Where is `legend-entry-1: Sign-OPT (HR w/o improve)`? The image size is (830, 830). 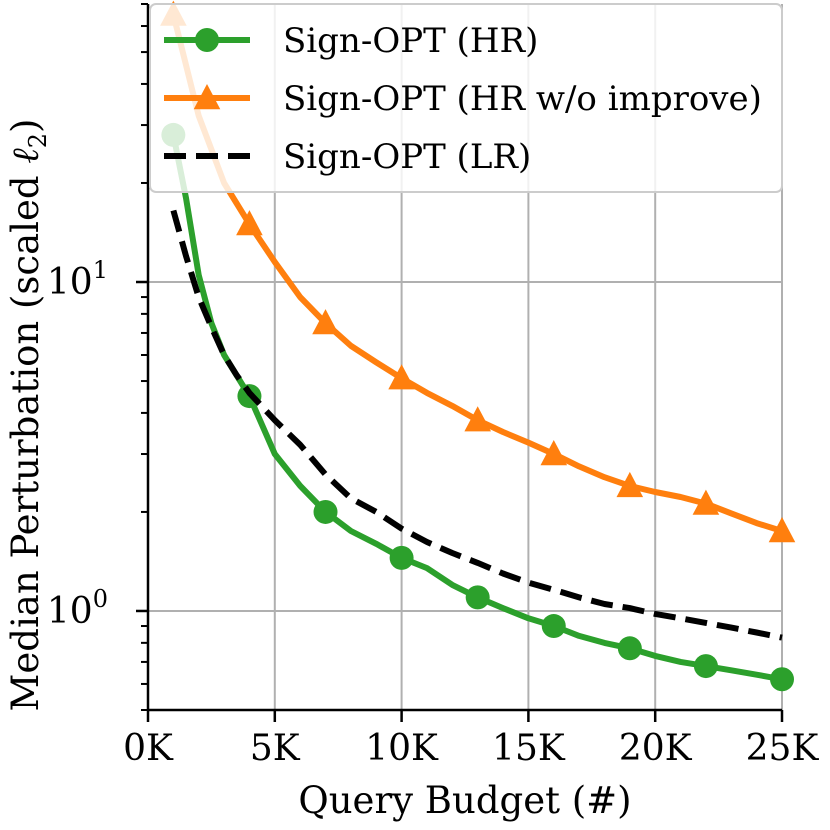 legend-entry-1: Sign-OPT (HR w/o improve) is located at coordinates (463, 99).